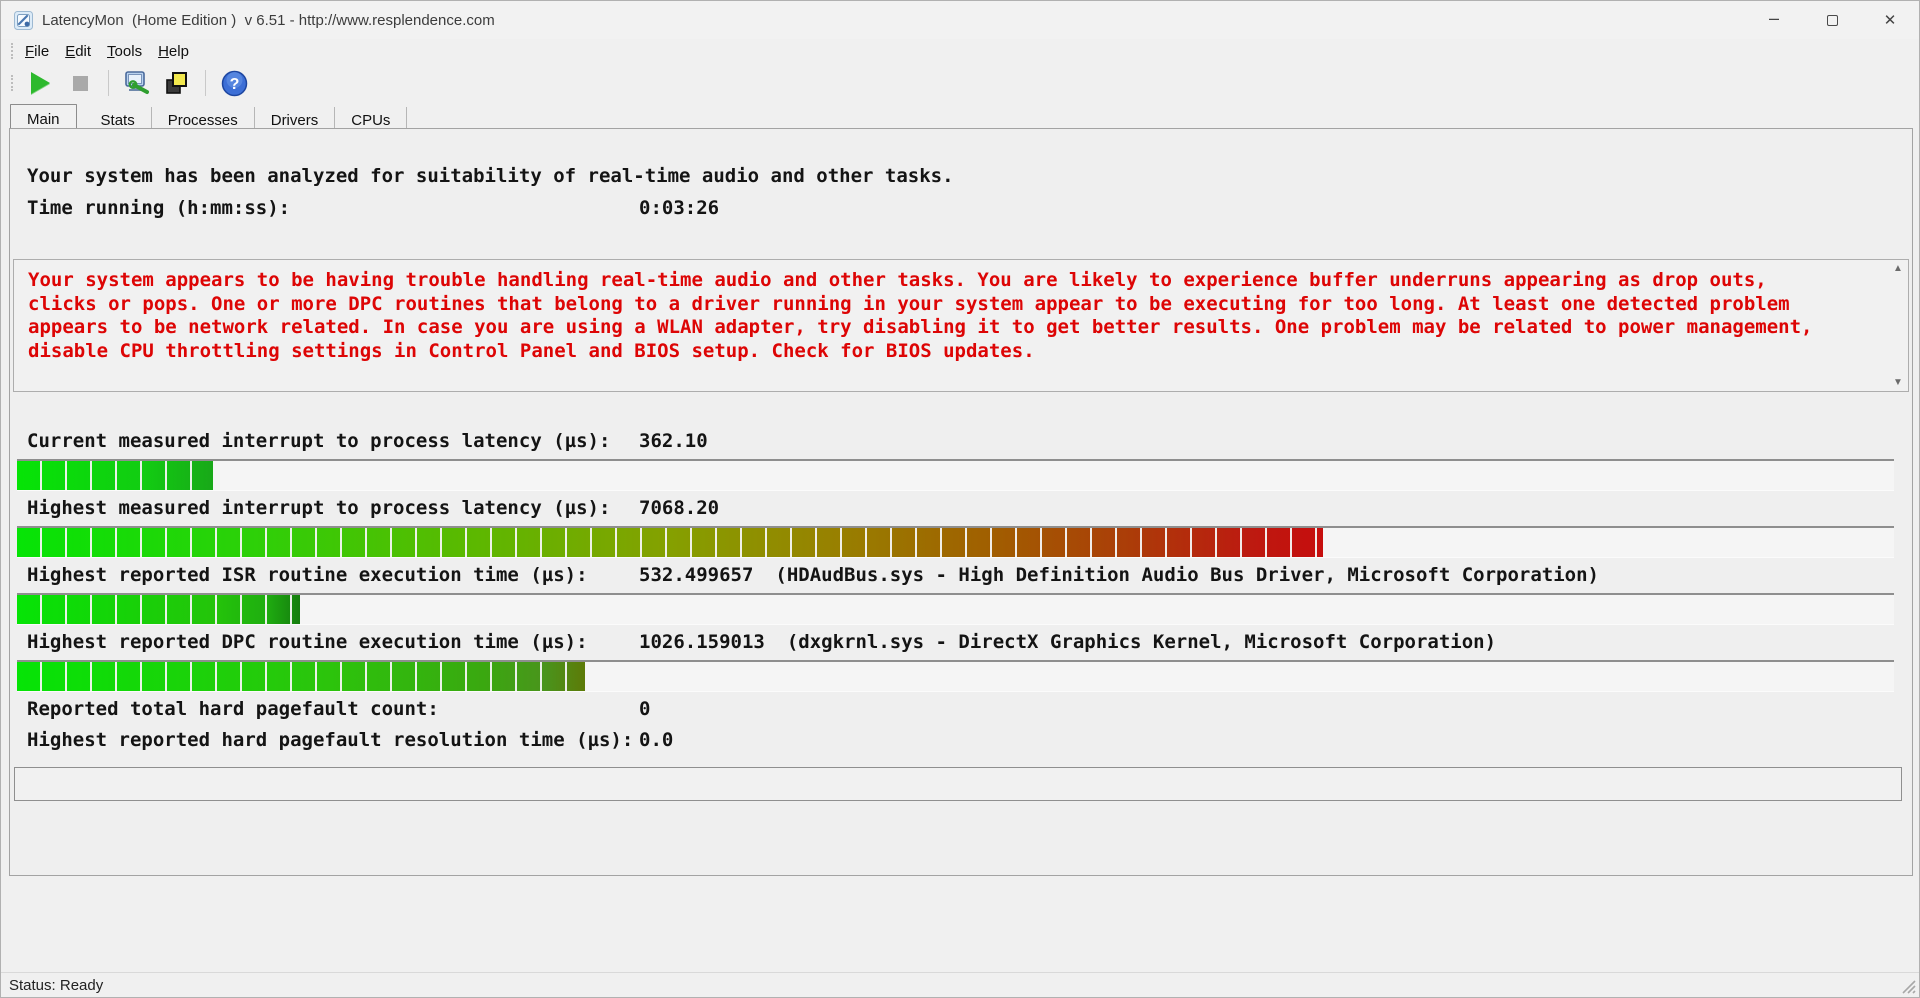 This screenshot has height=998, width=1920. I want to click on app-icon, so click(23, 20).